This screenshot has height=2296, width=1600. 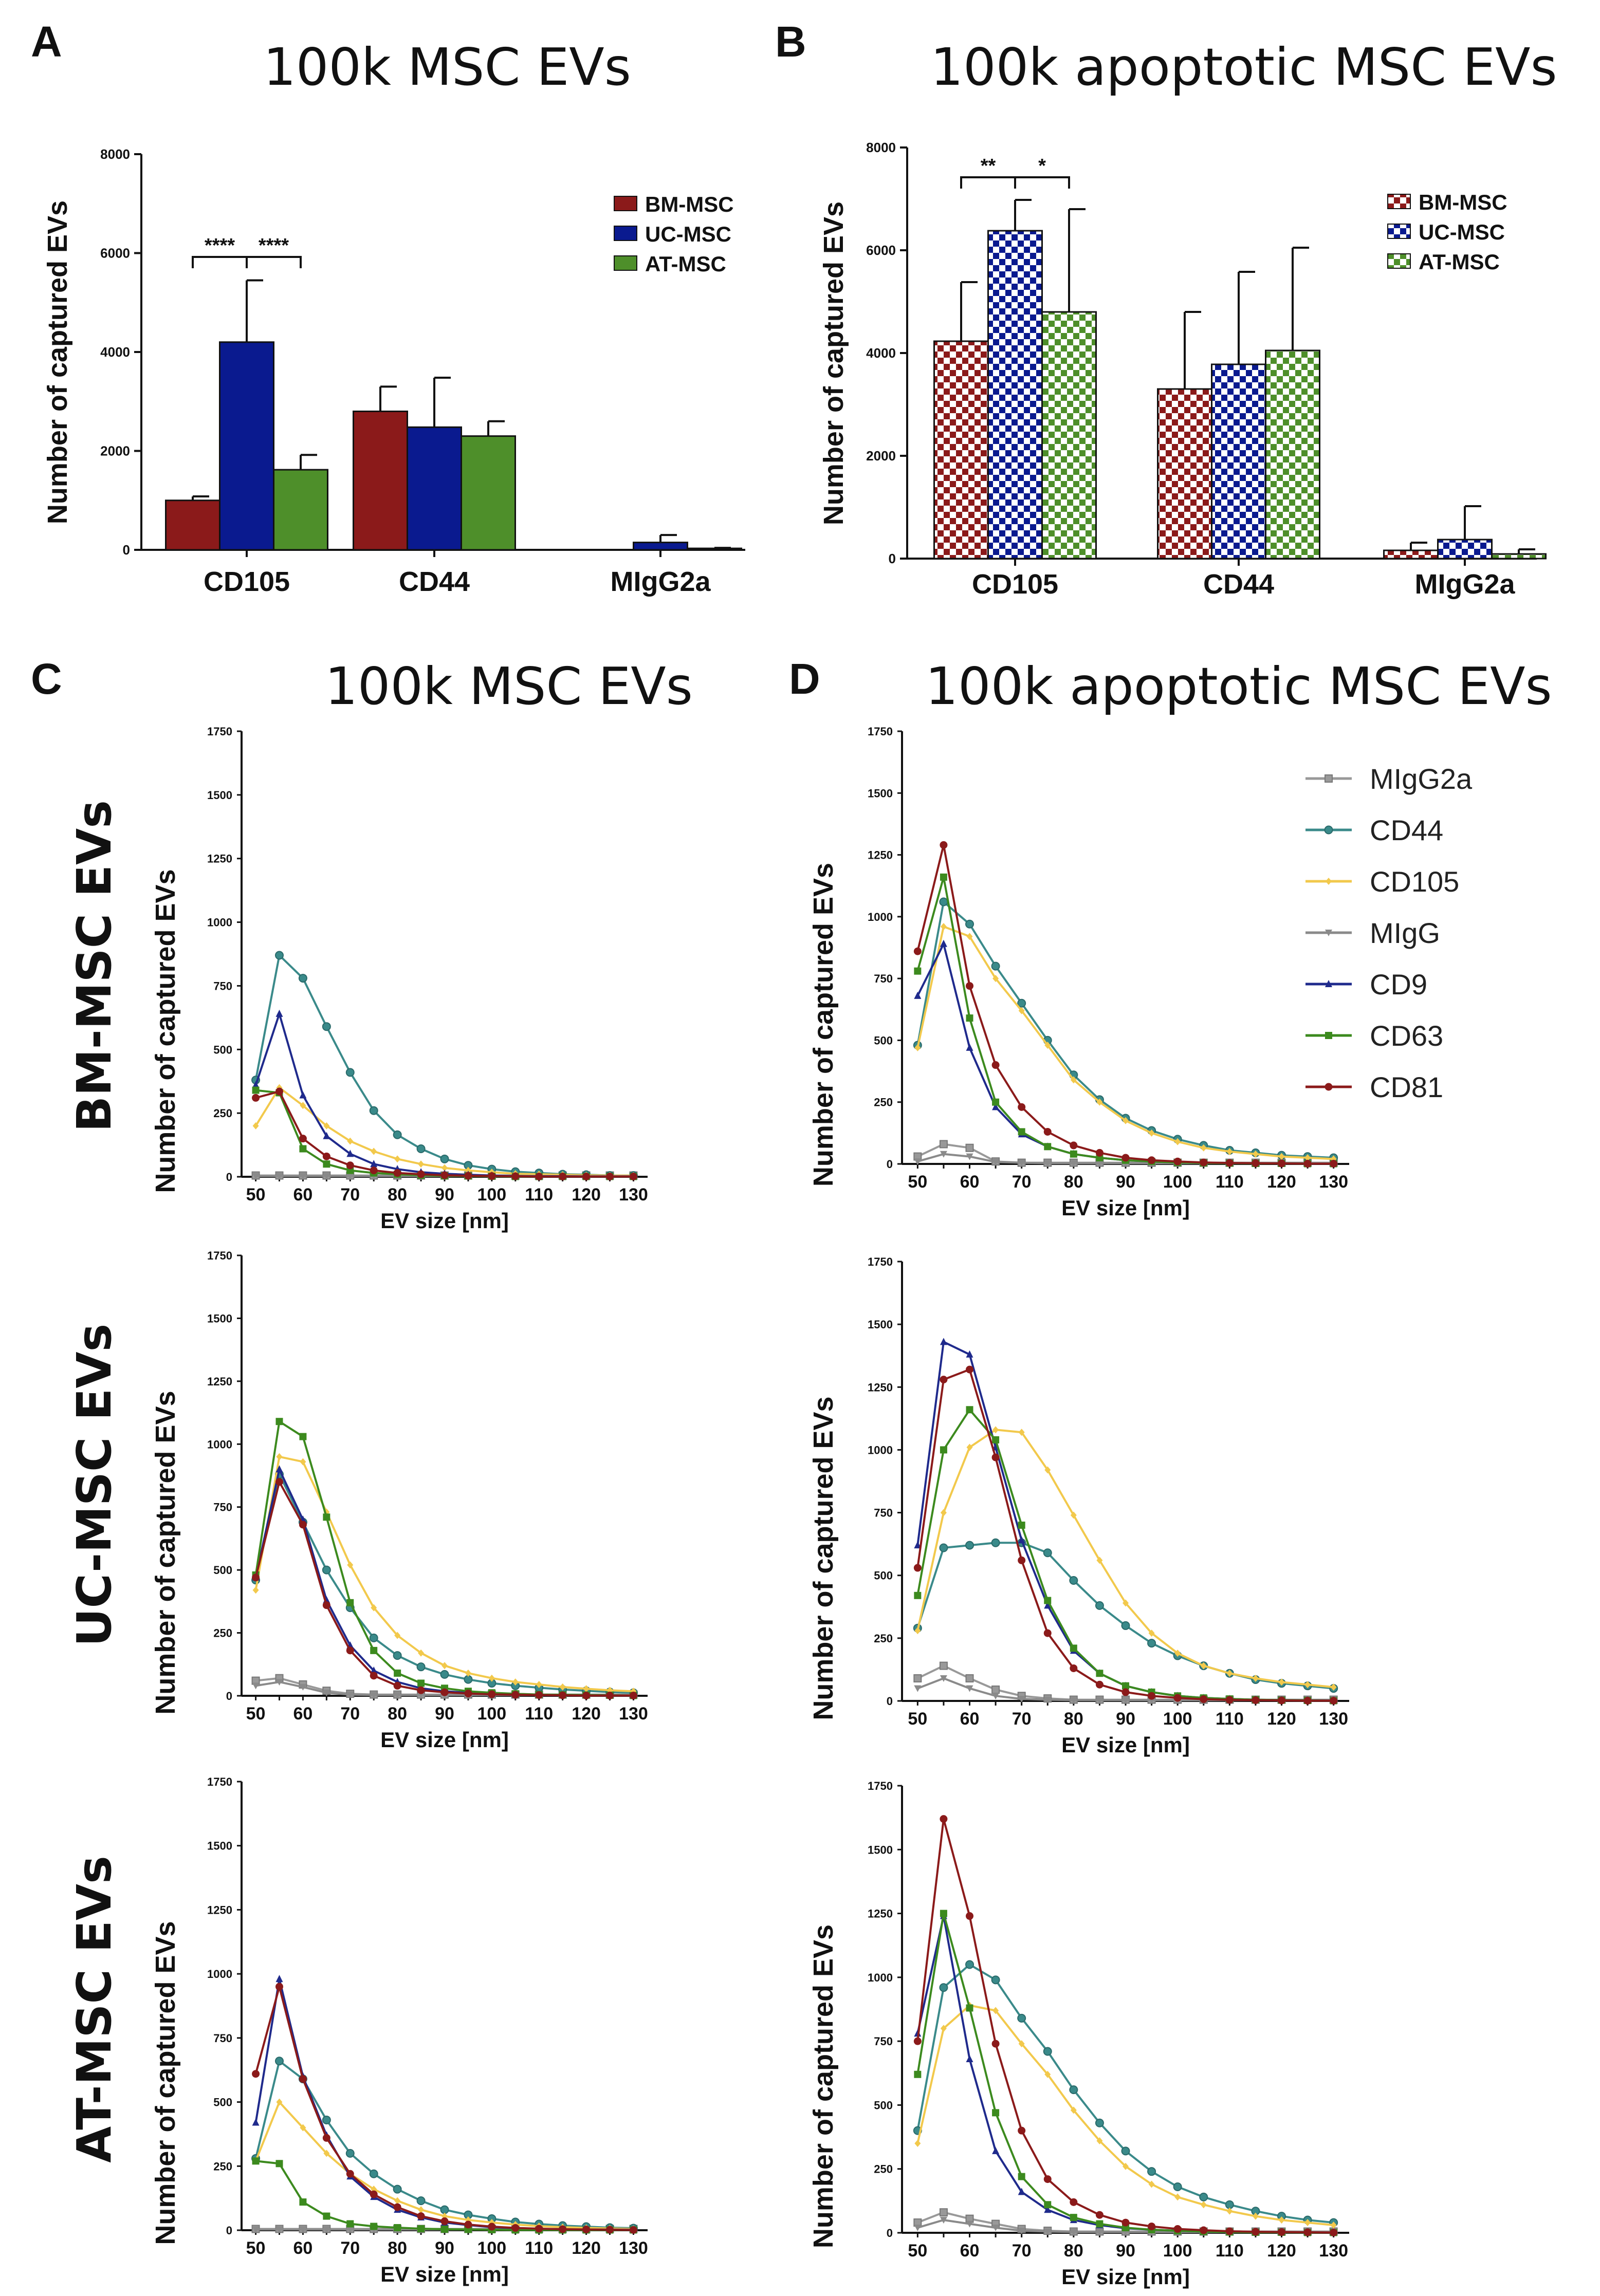 I want to click on series-cd44, so click(x=444, y=1066).